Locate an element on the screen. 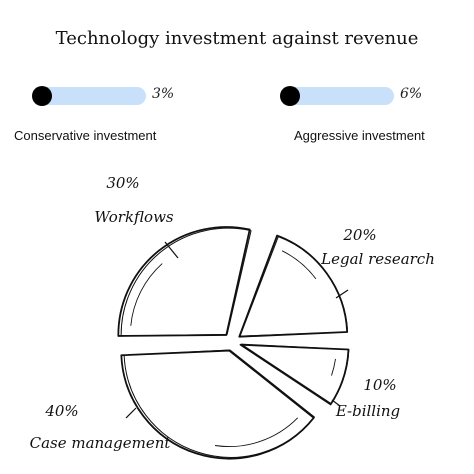  slider-label: Conservative investment is located at coordinates (85, 135).